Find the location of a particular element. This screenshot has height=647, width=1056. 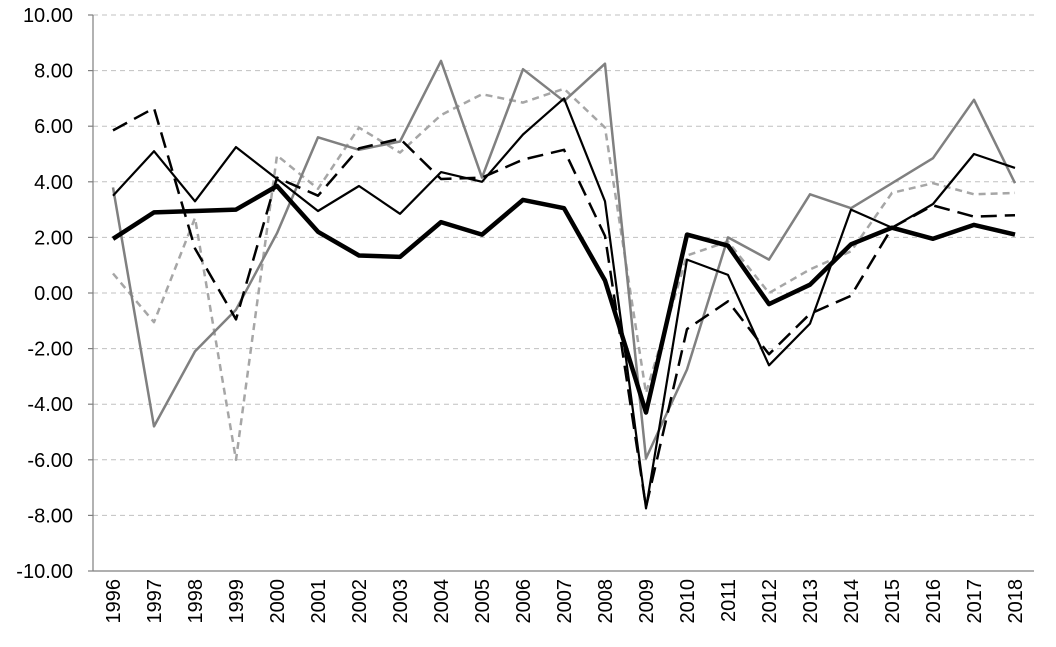

x-tick-label: 1997 is located at coordinates (155, 601).